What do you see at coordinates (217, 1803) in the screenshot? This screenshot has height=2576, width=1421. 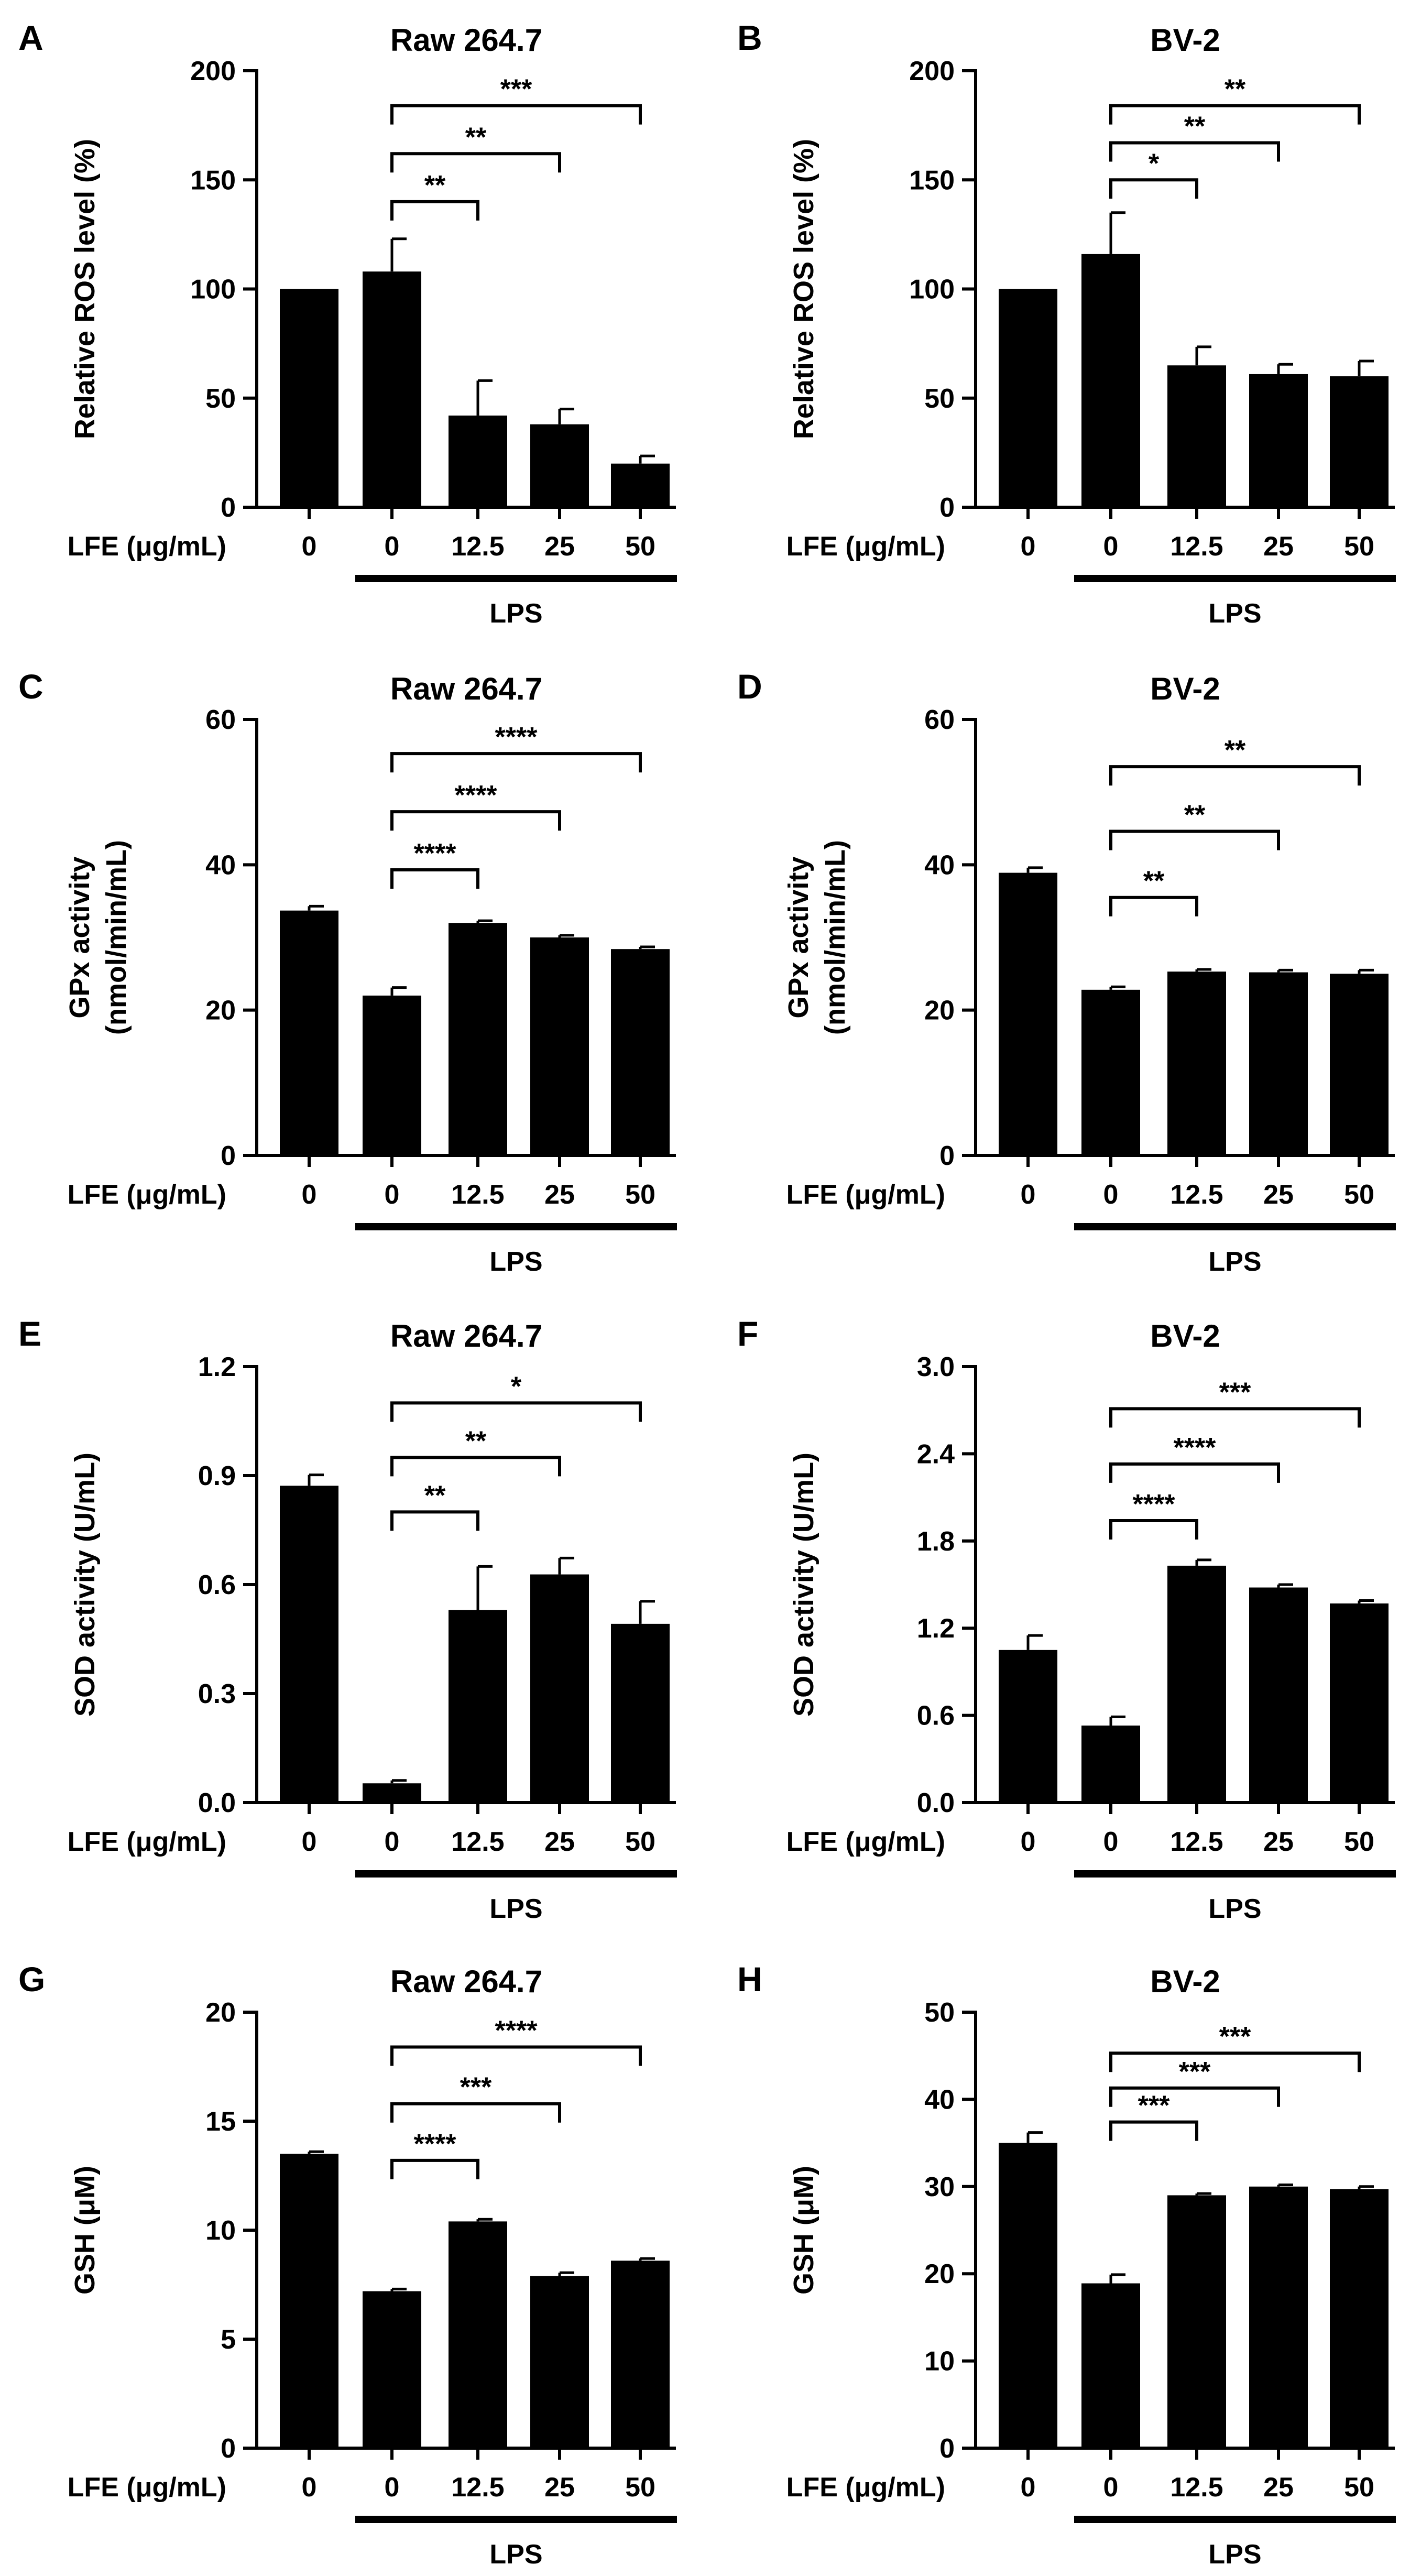 I see `y-tick-label: 0.0` at bounding box center [217, 1803].